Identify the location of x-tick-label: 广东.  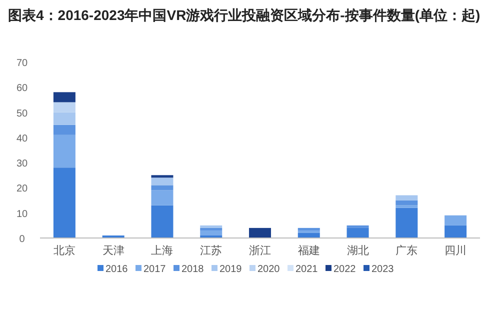
(407, 250).